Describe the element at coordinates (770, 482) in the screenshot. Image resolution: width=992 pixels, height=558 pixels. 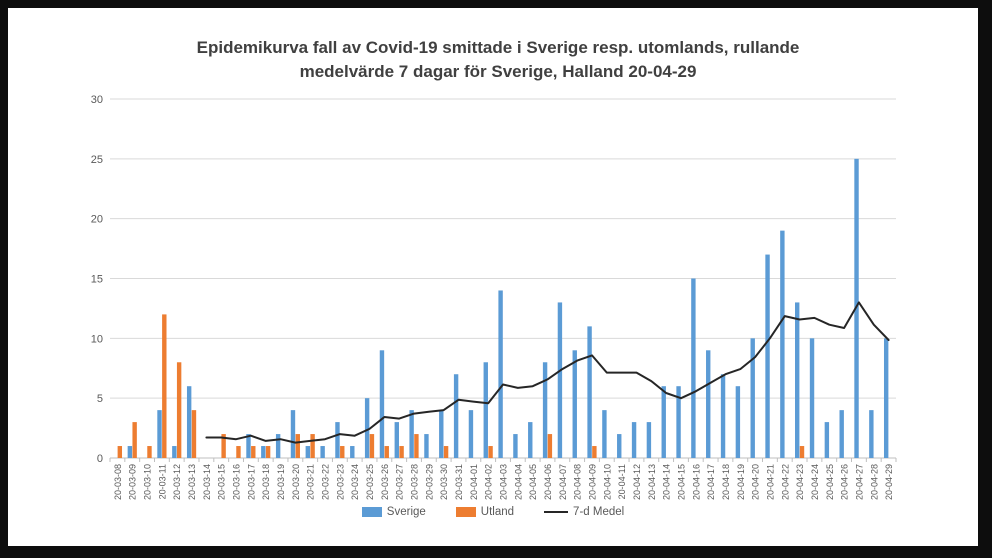
I see `x-axis-label: 20-04-21` at that location.